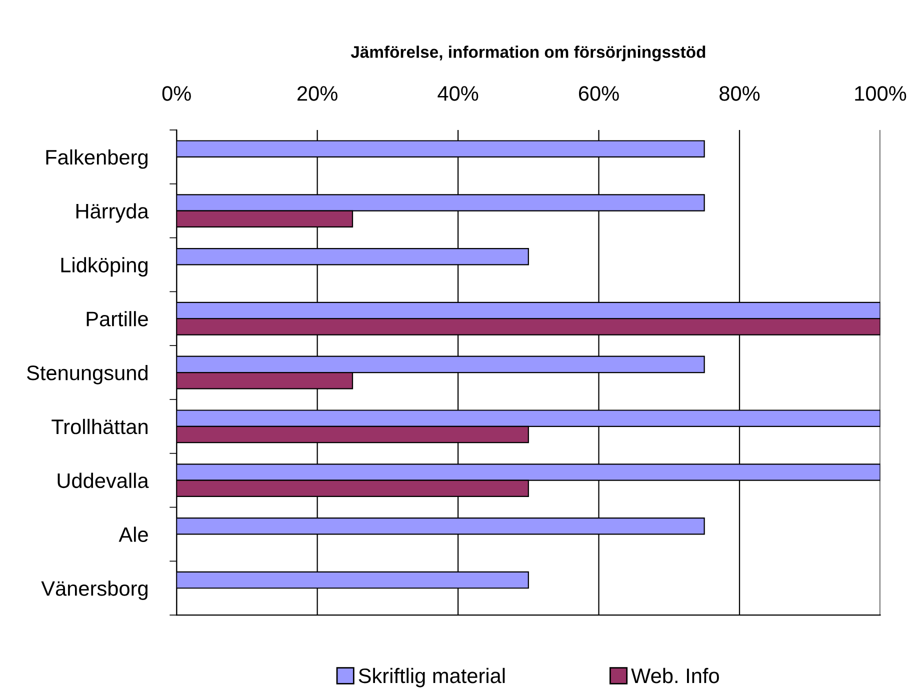  I want to click on x-tick-label: 20%, so click(318, 93).